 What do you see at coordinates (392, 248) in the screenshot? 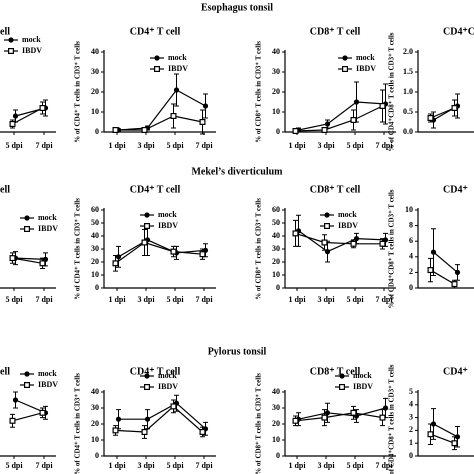
I see `y-axis-label: % of CD4⁺CD8⁺ T cells in CD3⁺ T cells` at bounding box center [392, 248].